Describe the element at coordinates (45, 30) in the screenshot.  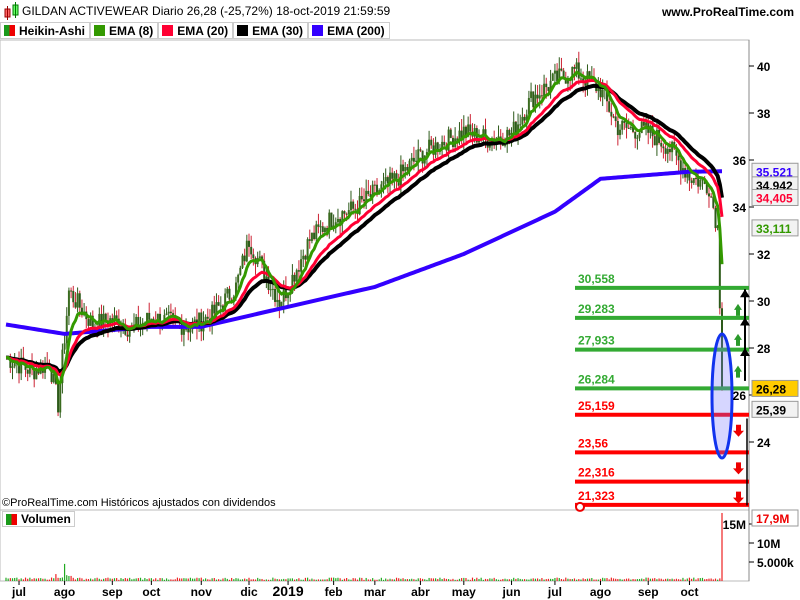
I see `legend-item: Heikin-Ashi` at that location.